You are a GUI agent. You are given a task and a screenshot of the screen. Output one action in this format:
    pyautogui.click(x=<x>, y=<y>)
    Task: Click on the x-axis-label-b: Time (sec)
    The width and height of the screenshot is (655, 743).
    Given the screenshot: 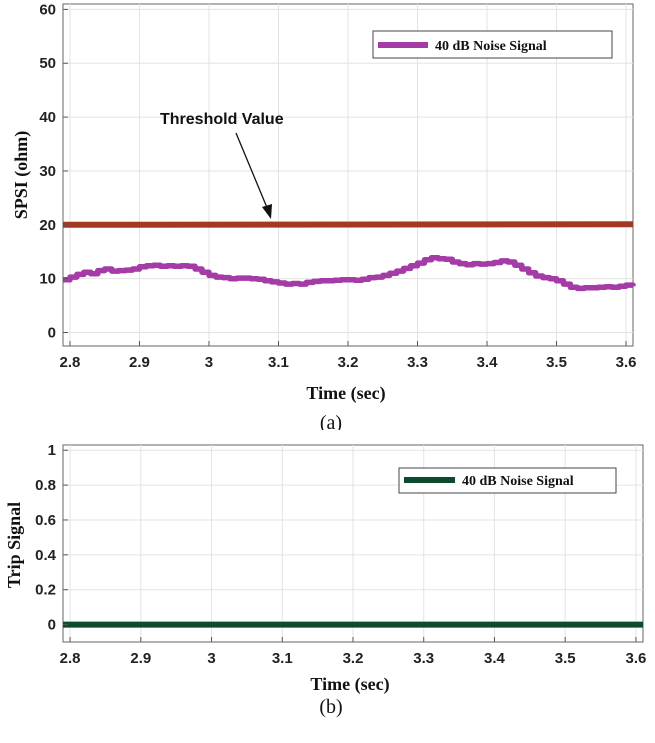 What is the action you would take?
    pyautogui.click(x=349, y=684)
    